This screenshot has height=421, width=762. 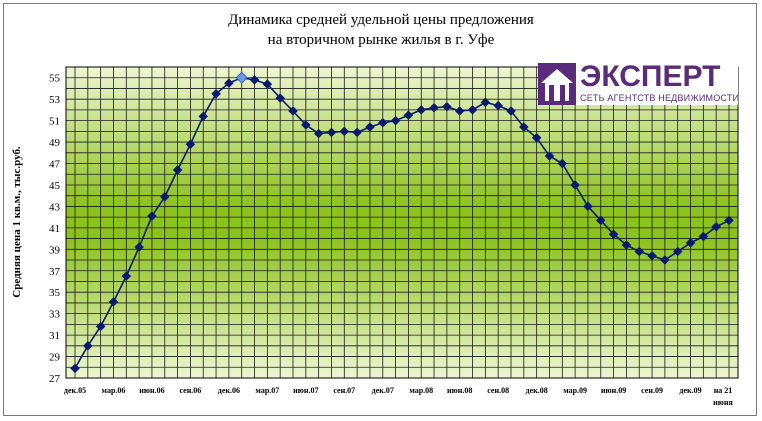 What do you see at coordinates (54, 336) in the screenshot?
I see `y-tick-label: 31` at bounding box center [54, 336].